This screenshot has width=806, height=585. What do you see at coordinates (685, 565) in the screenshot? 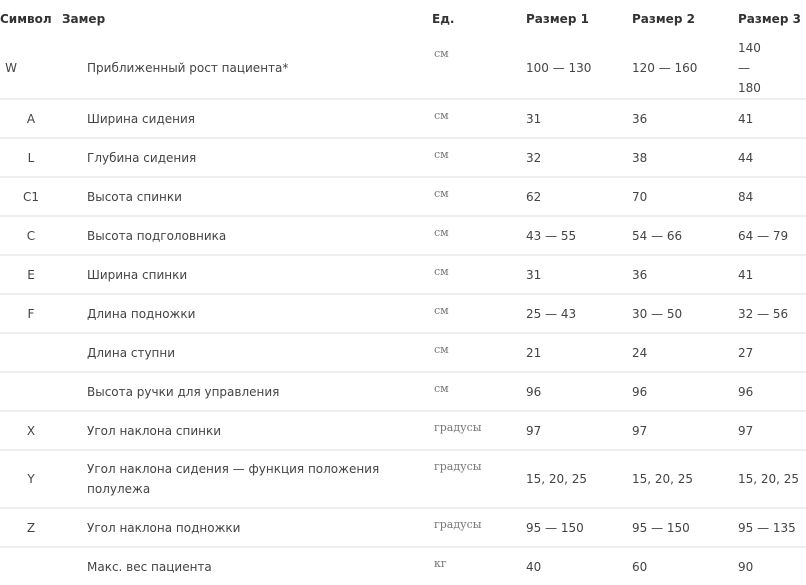
I see `row-size-2: 60` at bounding box center [685, 565].